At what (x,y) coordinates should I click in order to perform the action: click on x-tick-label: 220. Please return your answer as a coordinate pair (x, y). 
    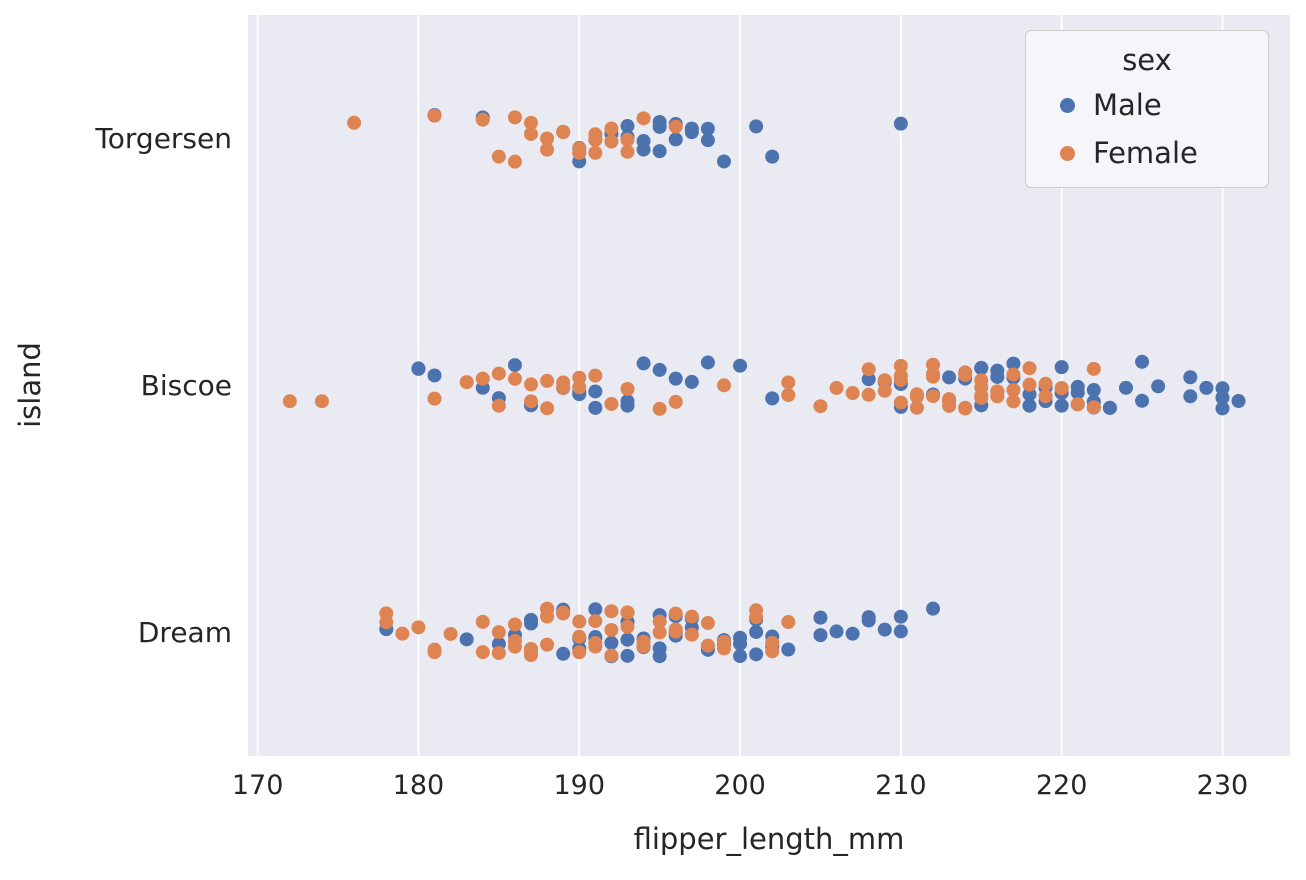
    Looking at the image, I should click on (1061, 785).